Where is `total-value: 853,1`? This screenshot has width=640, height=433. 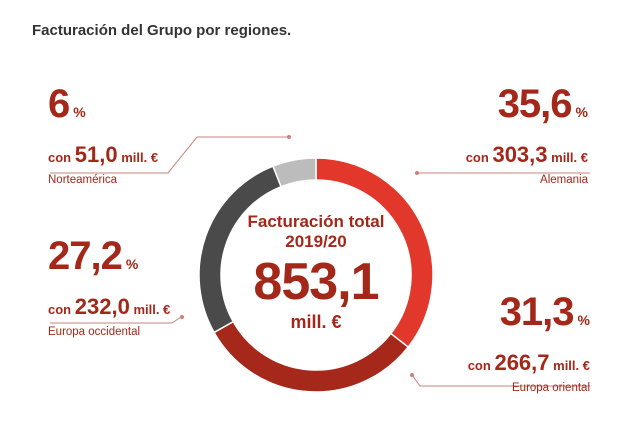 total-value: 853,1 is located at coordinates (316, 282).